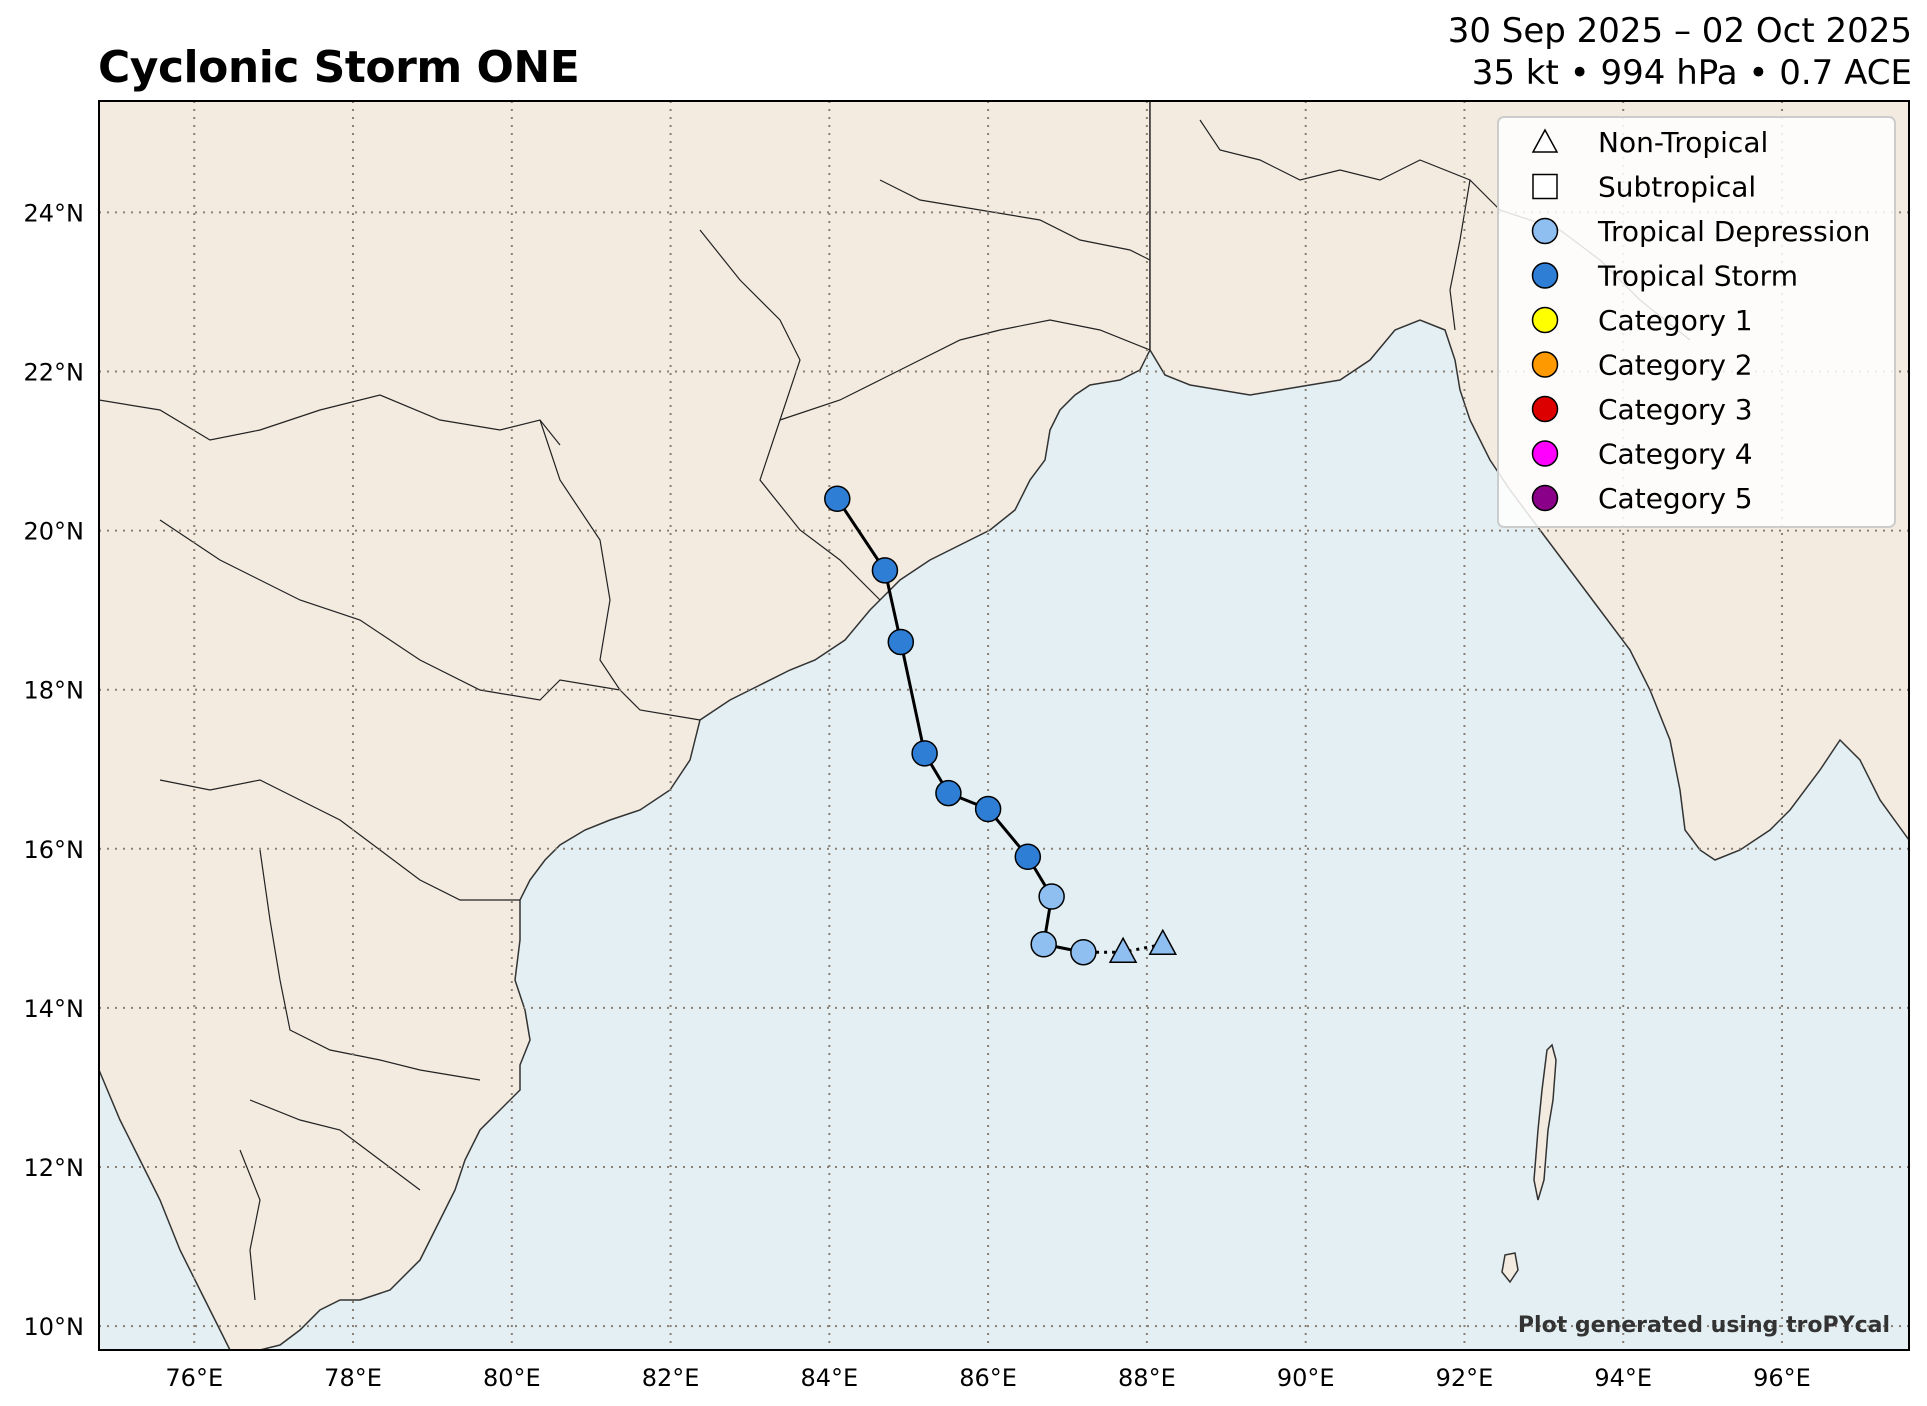 The height and width of the screenshot is (1406, 1927). I want to click on plot-credit: Plot generated using troPYcal, so click(1704, 1325).